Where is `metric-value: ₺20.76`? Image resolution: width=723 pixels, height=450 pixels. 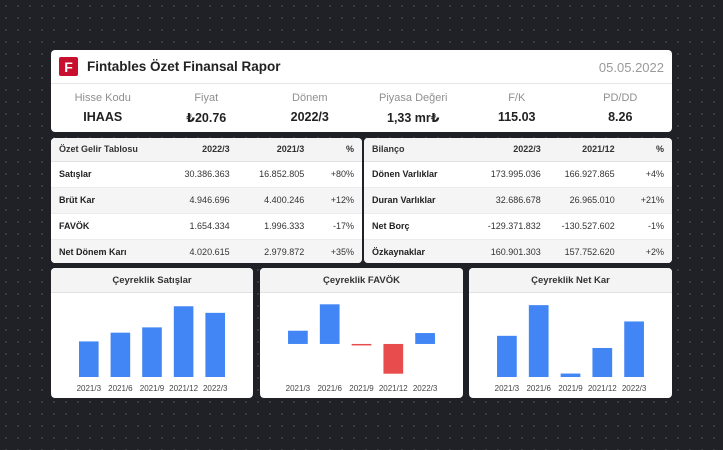 metric-value: ₺20.76 is located at coordinates (206, 118).